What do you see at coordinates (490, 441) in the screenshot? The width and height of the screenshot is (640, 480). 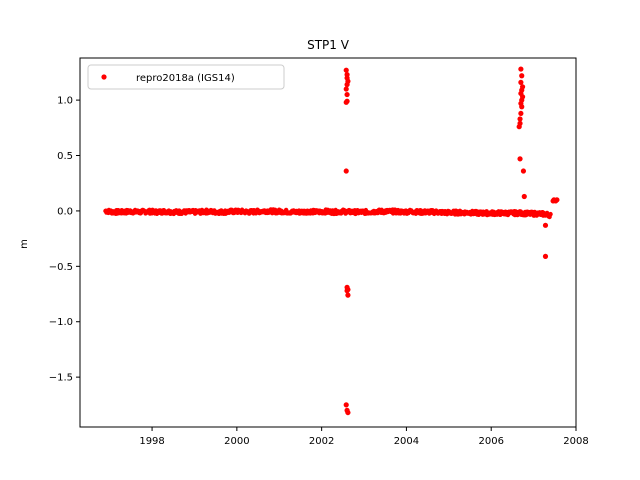 I see `x-tick-label: 2006` at bounding box center [490, 441].